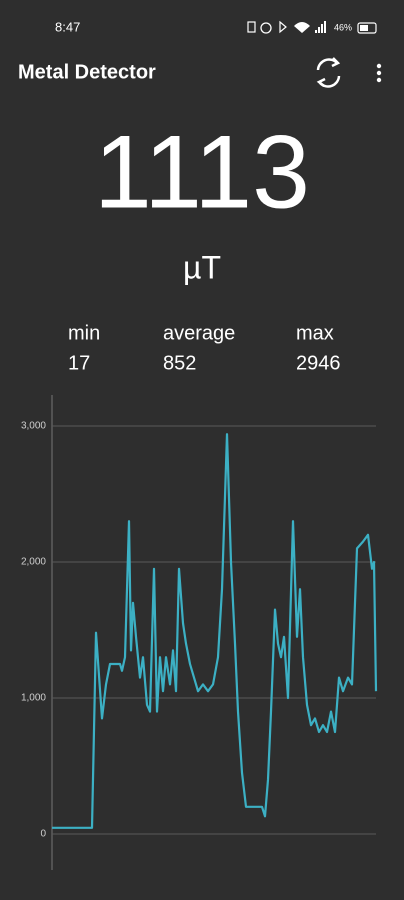 The image size is (404, 900). Describe the element at coordinates (343, 27) in the screenshot. I see `battery-level: 46%` at that location.